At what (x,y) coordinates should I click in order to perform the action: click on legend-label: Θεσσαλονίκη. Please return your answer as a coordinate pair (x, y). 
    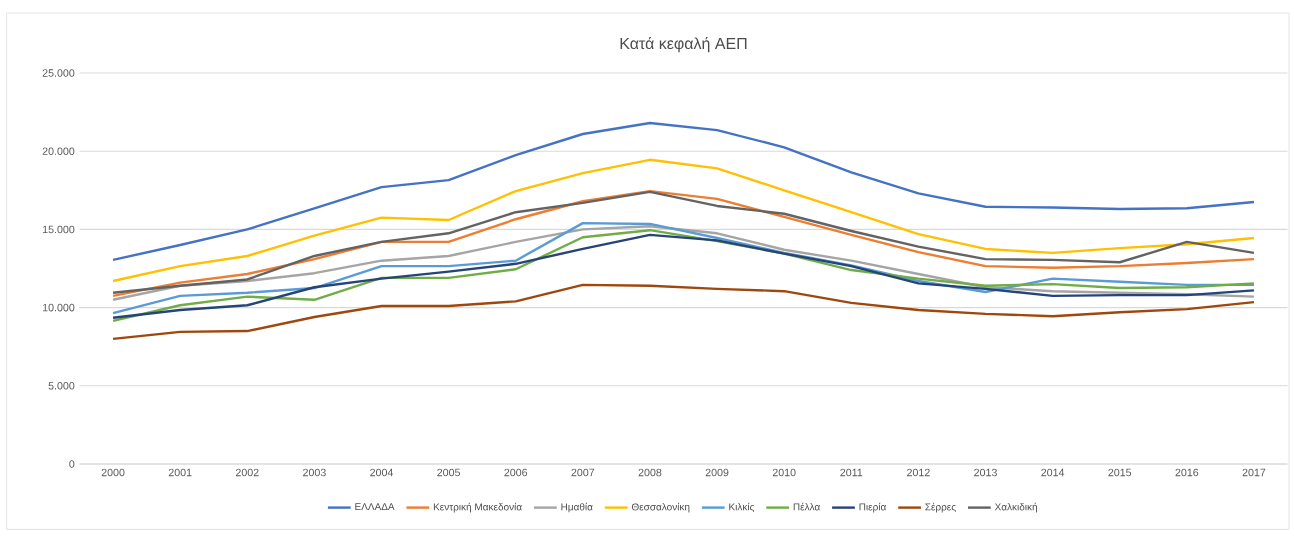
    Looking at the image, I should click on (660, 507).